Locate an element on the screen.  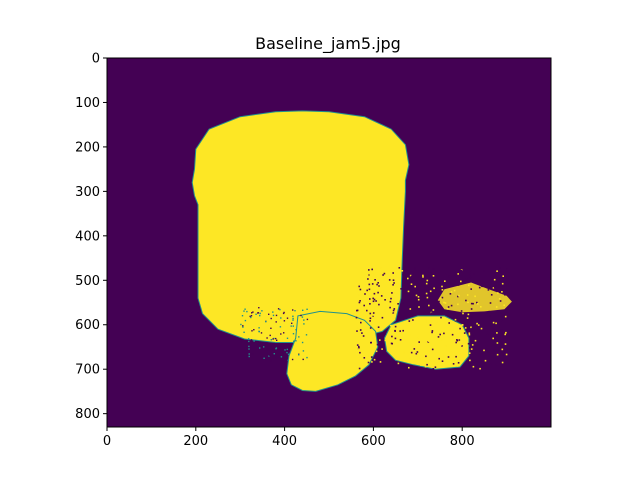
x-tick-label: 800 is located at coordinates (462, 441).